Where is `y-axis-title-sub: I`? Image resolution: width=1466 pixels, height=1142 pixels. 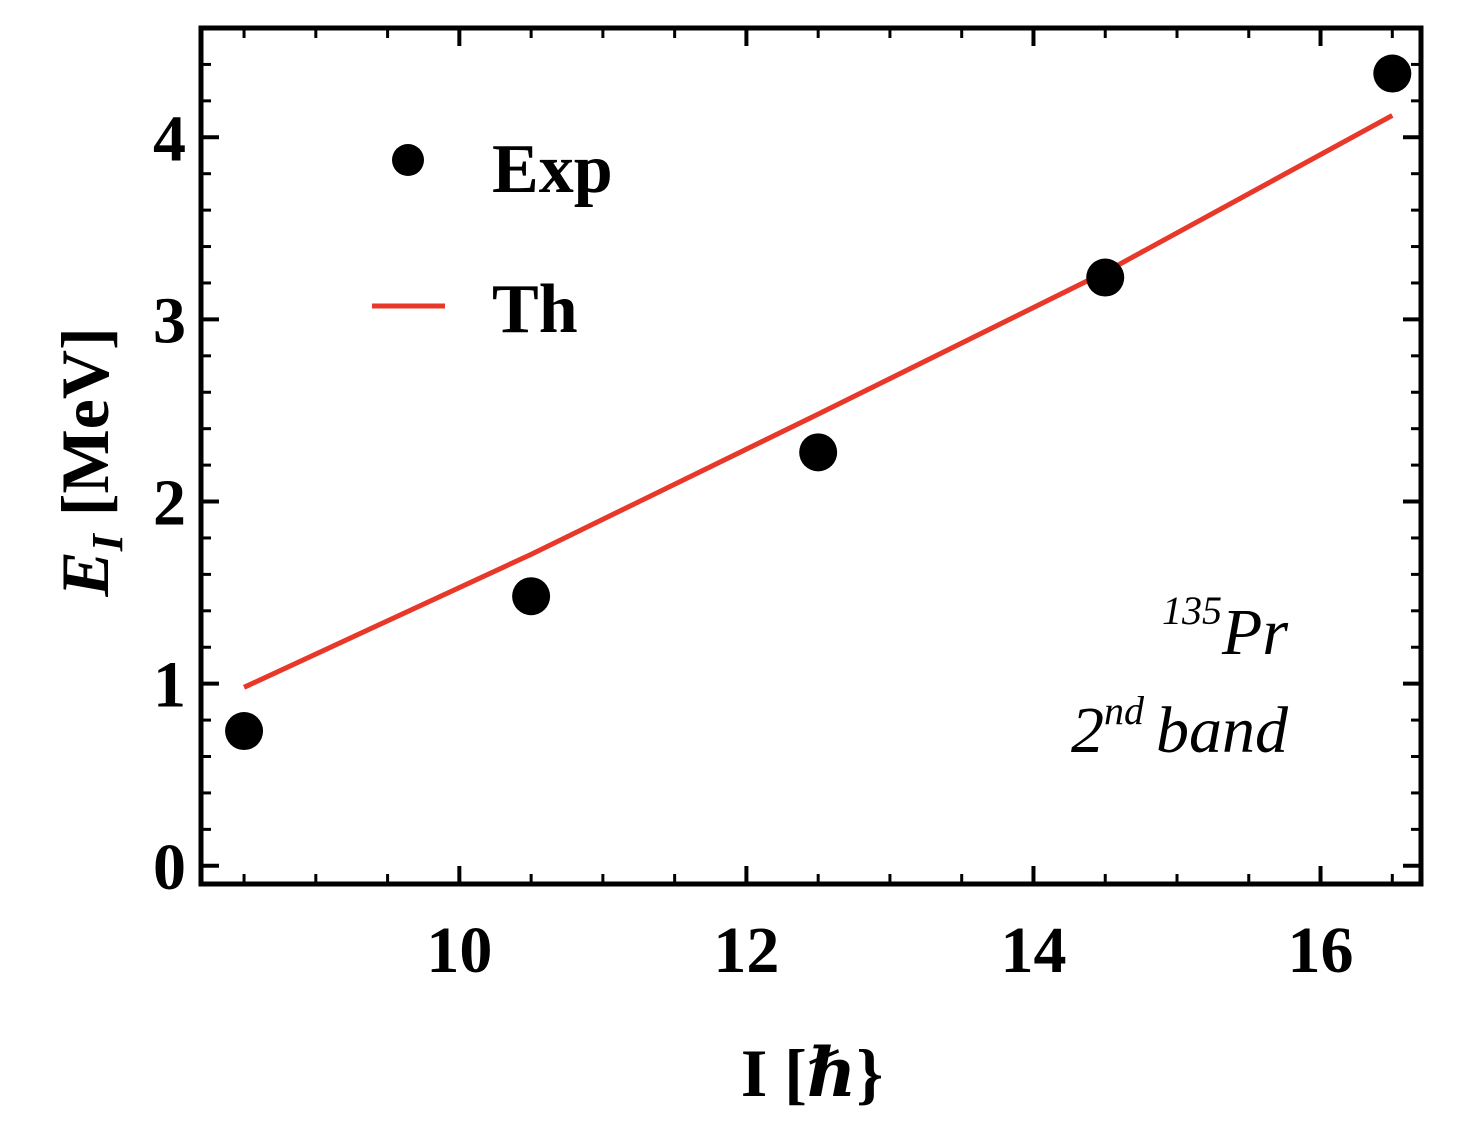
y-axis-title-sub: I is located at coordinates (107, 542).